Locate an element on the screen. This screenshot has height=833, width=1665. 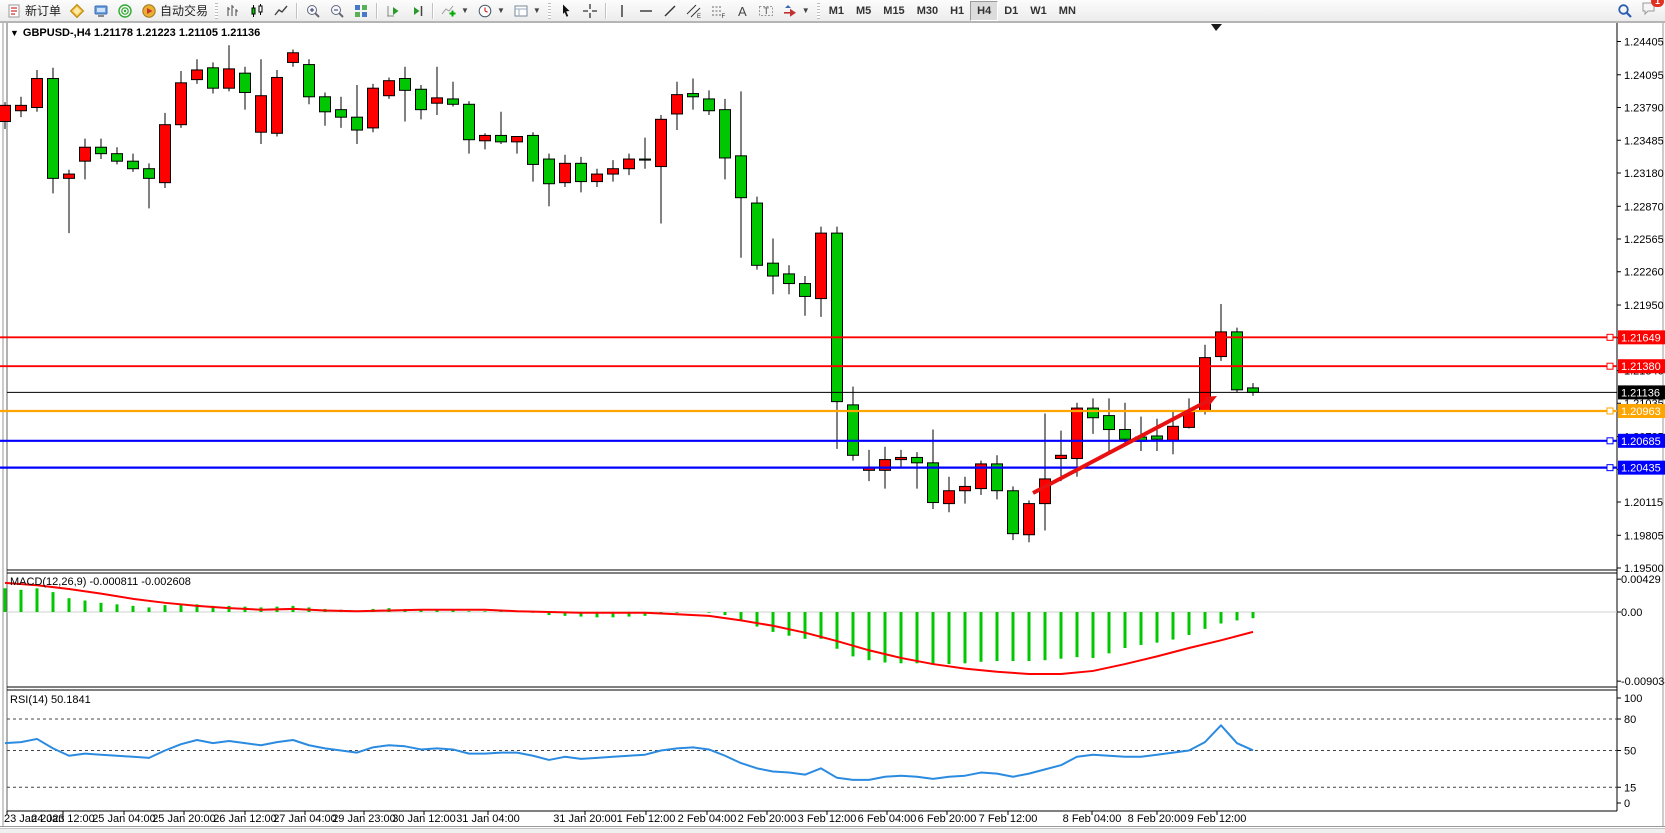
svg-text: 50 is located at coordinates (1630, 752).